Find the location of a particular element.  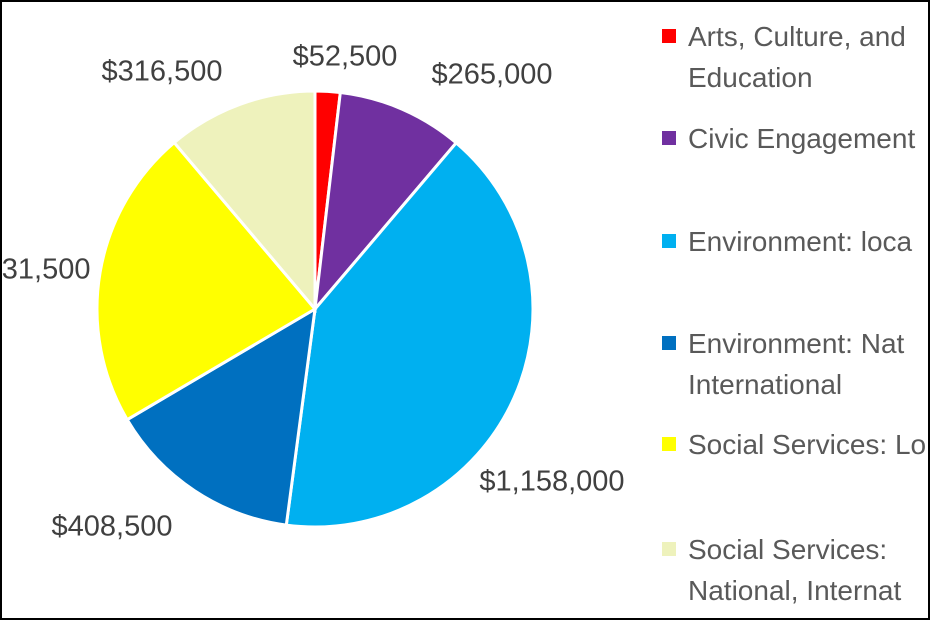

legend-label: Environment: Nat is located at coordinates (796, 343).